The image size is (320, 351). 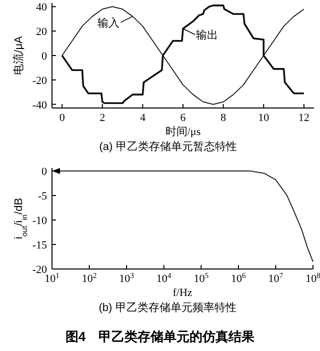 I want to click on y-tick-label: 40, so click(x=42, y=8).